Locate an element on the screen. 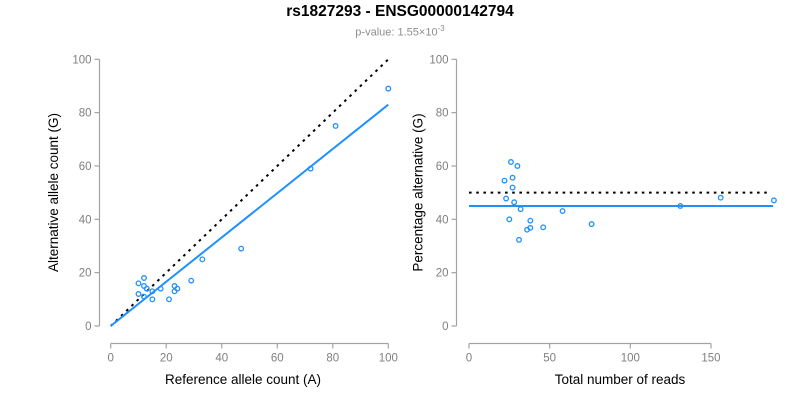  x-axis-title: Total number of reads is located at coordinates (620, 379).